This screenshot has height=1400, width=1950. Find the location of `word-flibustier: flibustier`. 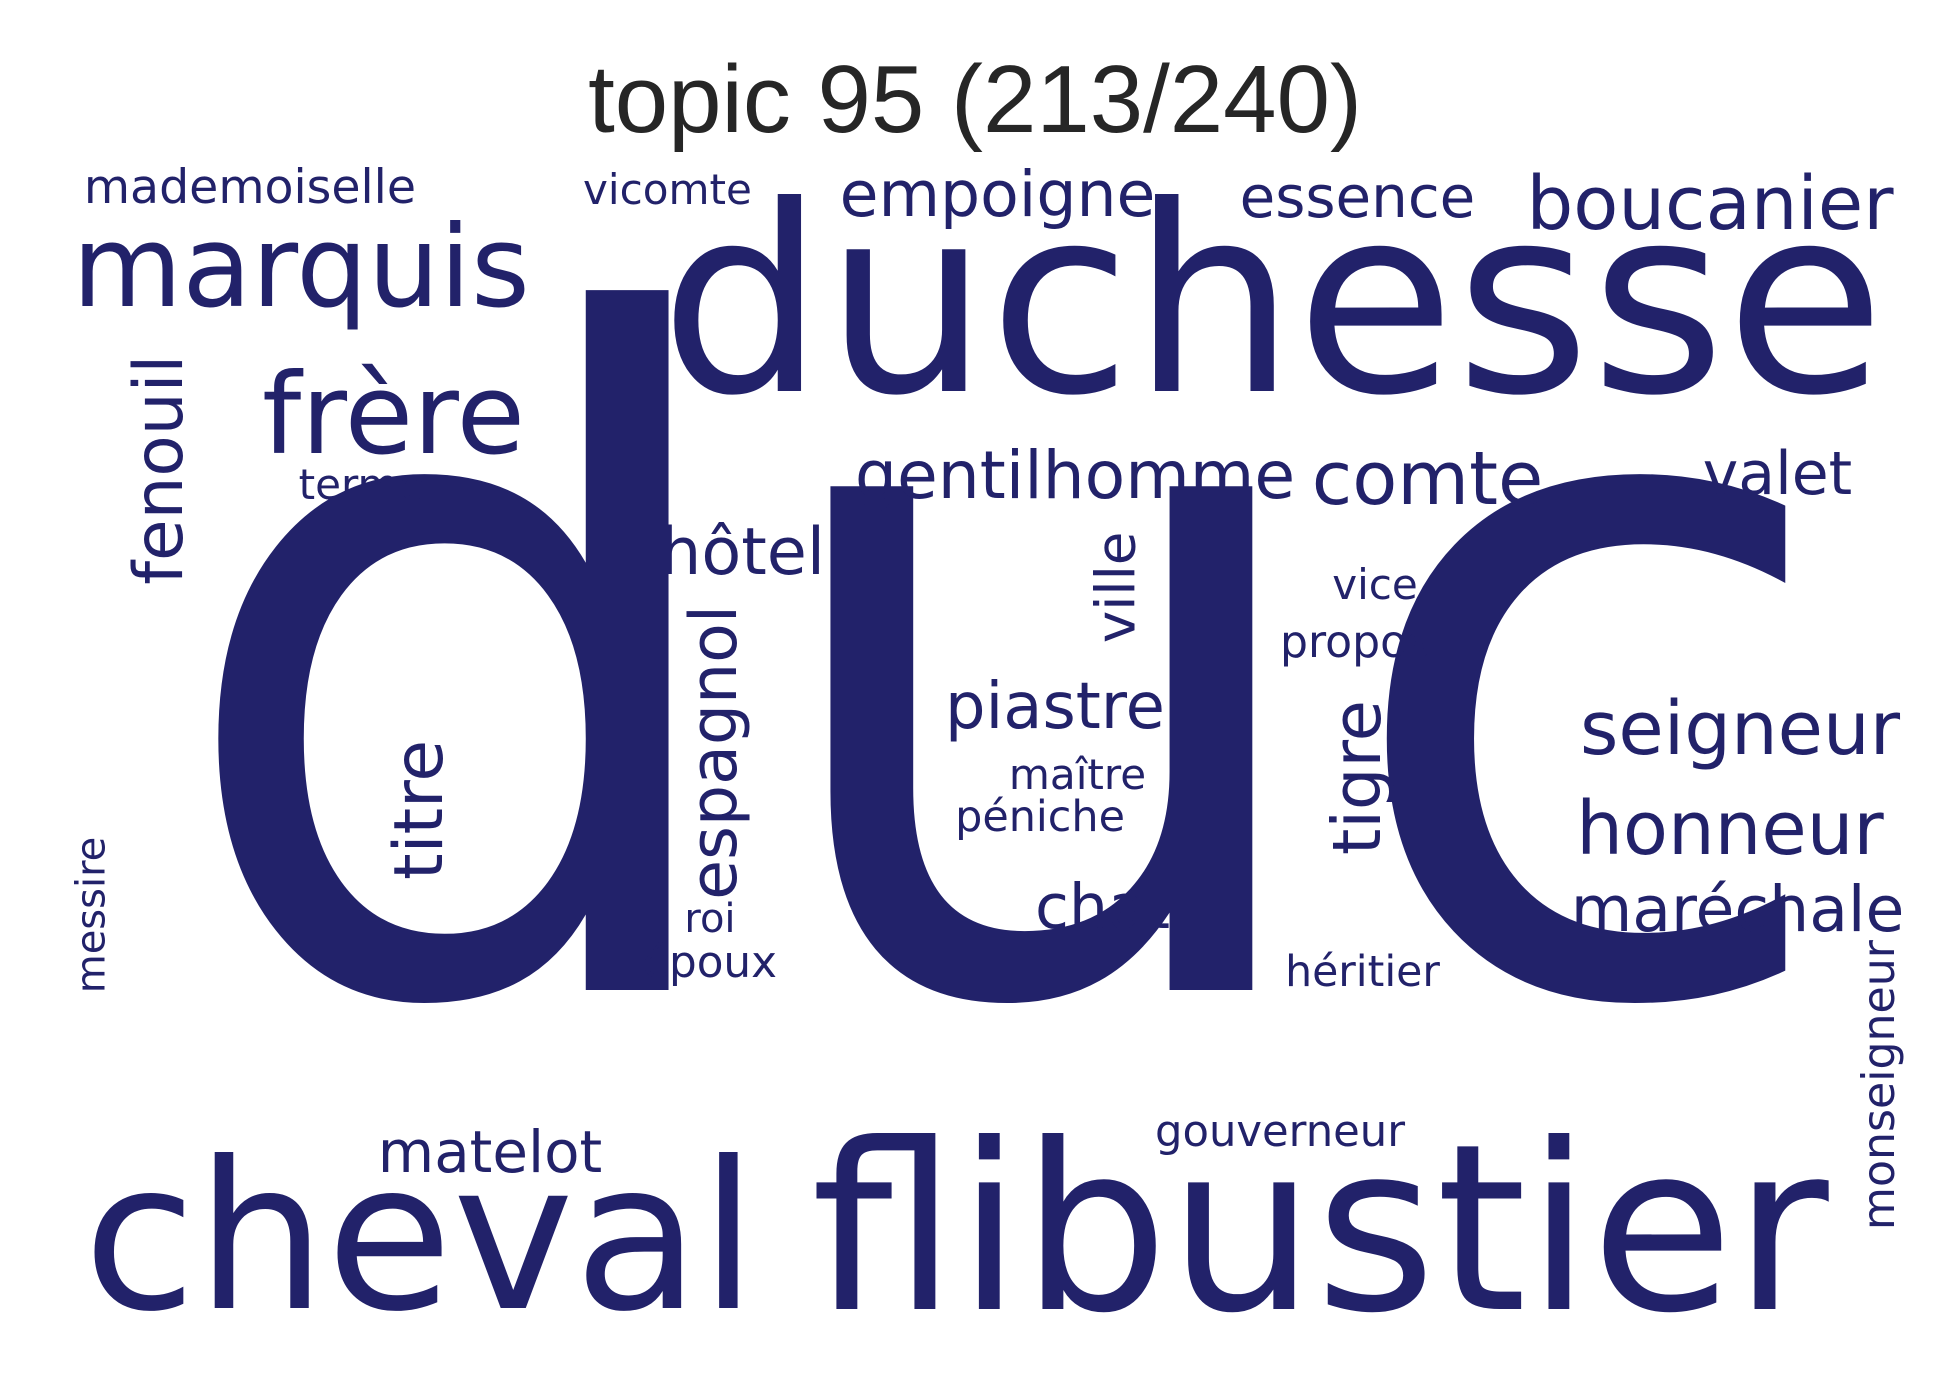

word-flibustier: flibustier is located at coordinates (1320, 1229).